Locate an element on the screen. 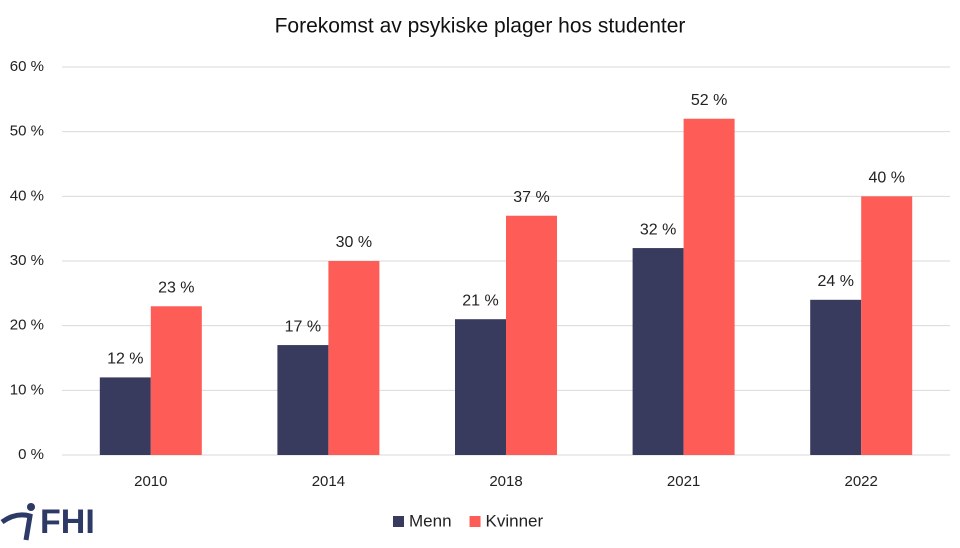  x-tick-label: 2010 is located at coordinates (150, 481).